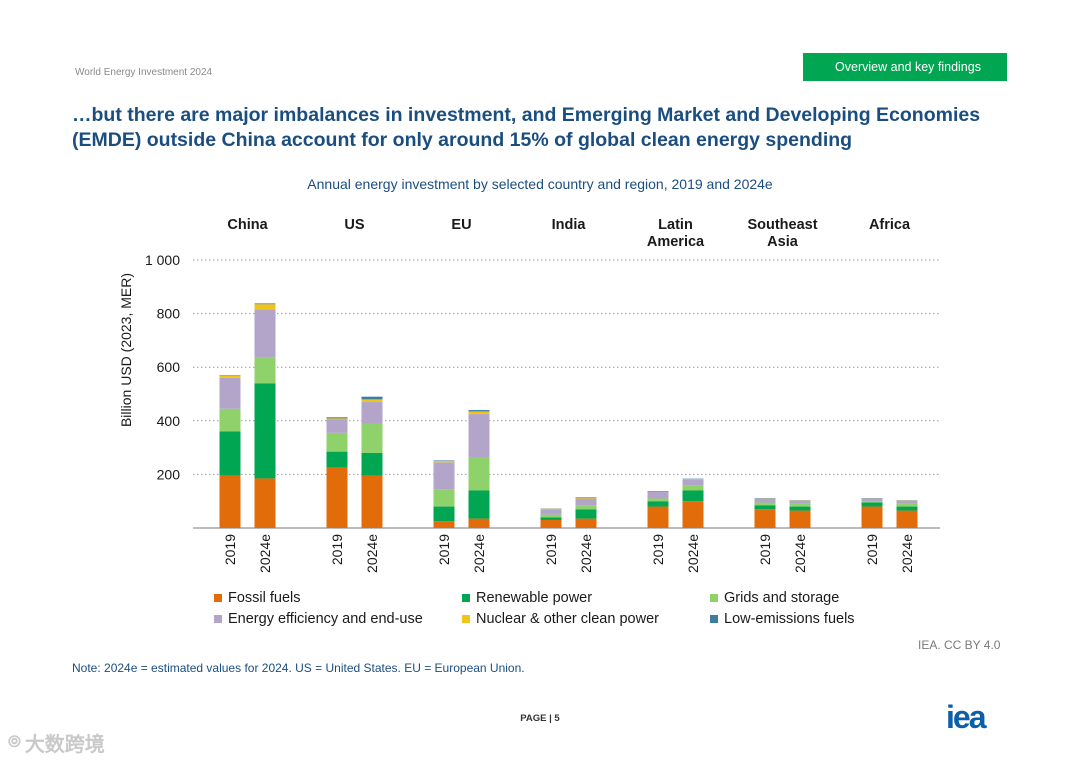 Image resolution: width=1080 pixels, height=763 pixels. What do you see at coordinates (325, 619) in the screenshot?
I see `legend-label: Energy efficiency and end-use` at bounding box center [325, 619].